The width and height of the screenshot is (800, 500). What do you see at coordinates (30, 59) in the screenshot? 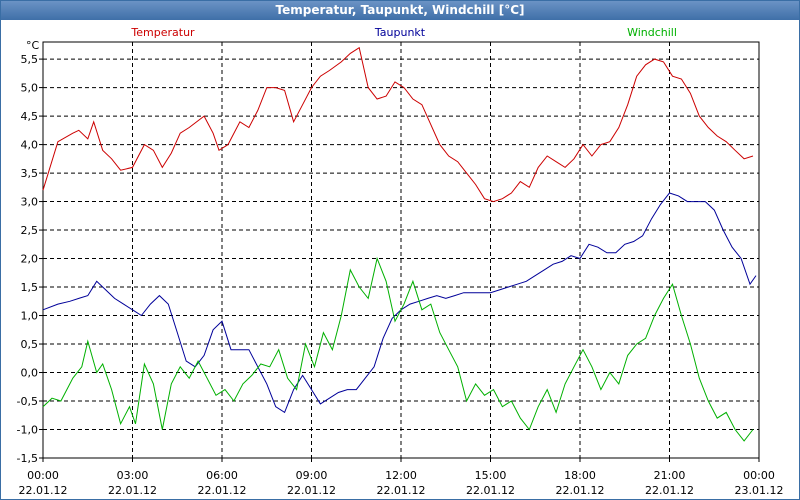
I see `y-tick-label: 5,5` at bounding box center [30, 59].